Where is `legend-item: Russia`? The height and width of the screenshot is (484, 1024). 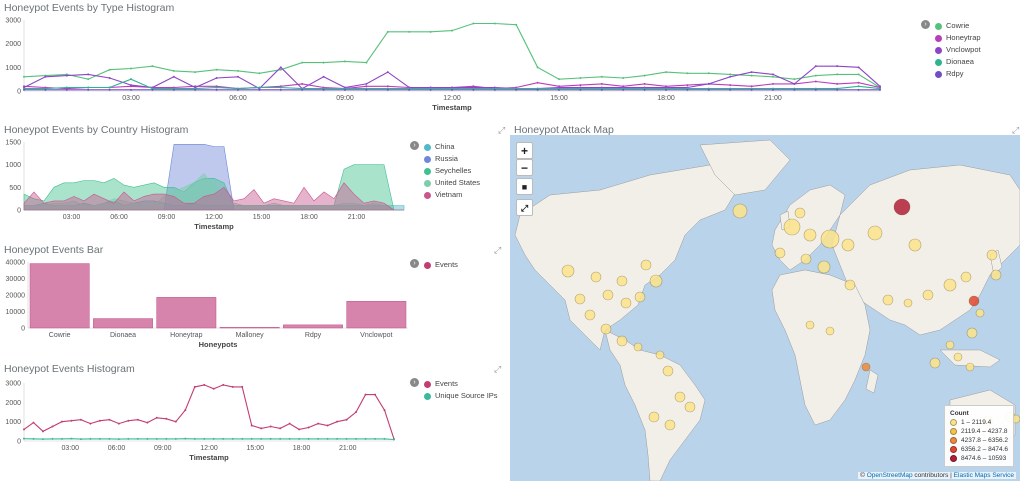 legend-item: Russia is located at coordinates (452, 159).